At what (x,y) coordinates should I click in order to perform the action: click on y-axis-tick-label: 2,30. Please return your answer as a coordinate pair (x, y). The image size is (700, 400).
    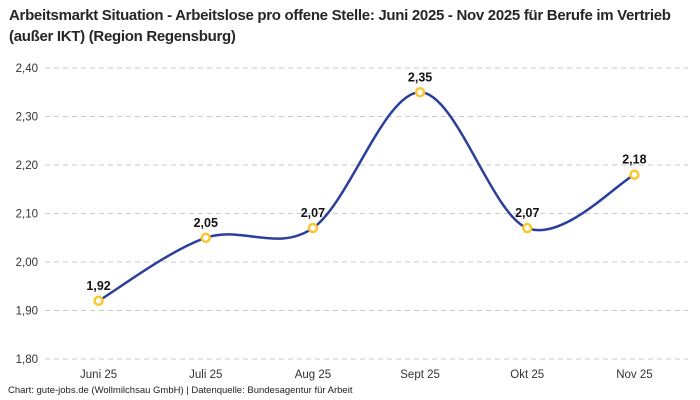
    Looking at the image, I should click on (27, 118).